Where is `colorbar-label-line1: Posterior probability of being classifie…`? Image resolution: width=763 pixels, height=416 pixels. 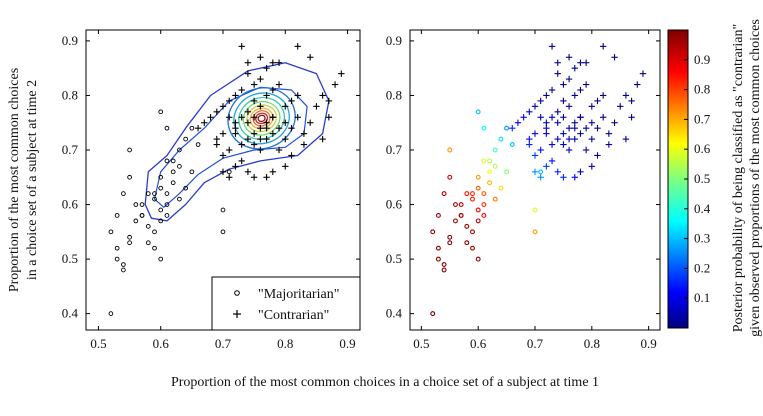
colorbar-label-line1: Posterior probability of being classifie… is located at coordinates (738, 178).